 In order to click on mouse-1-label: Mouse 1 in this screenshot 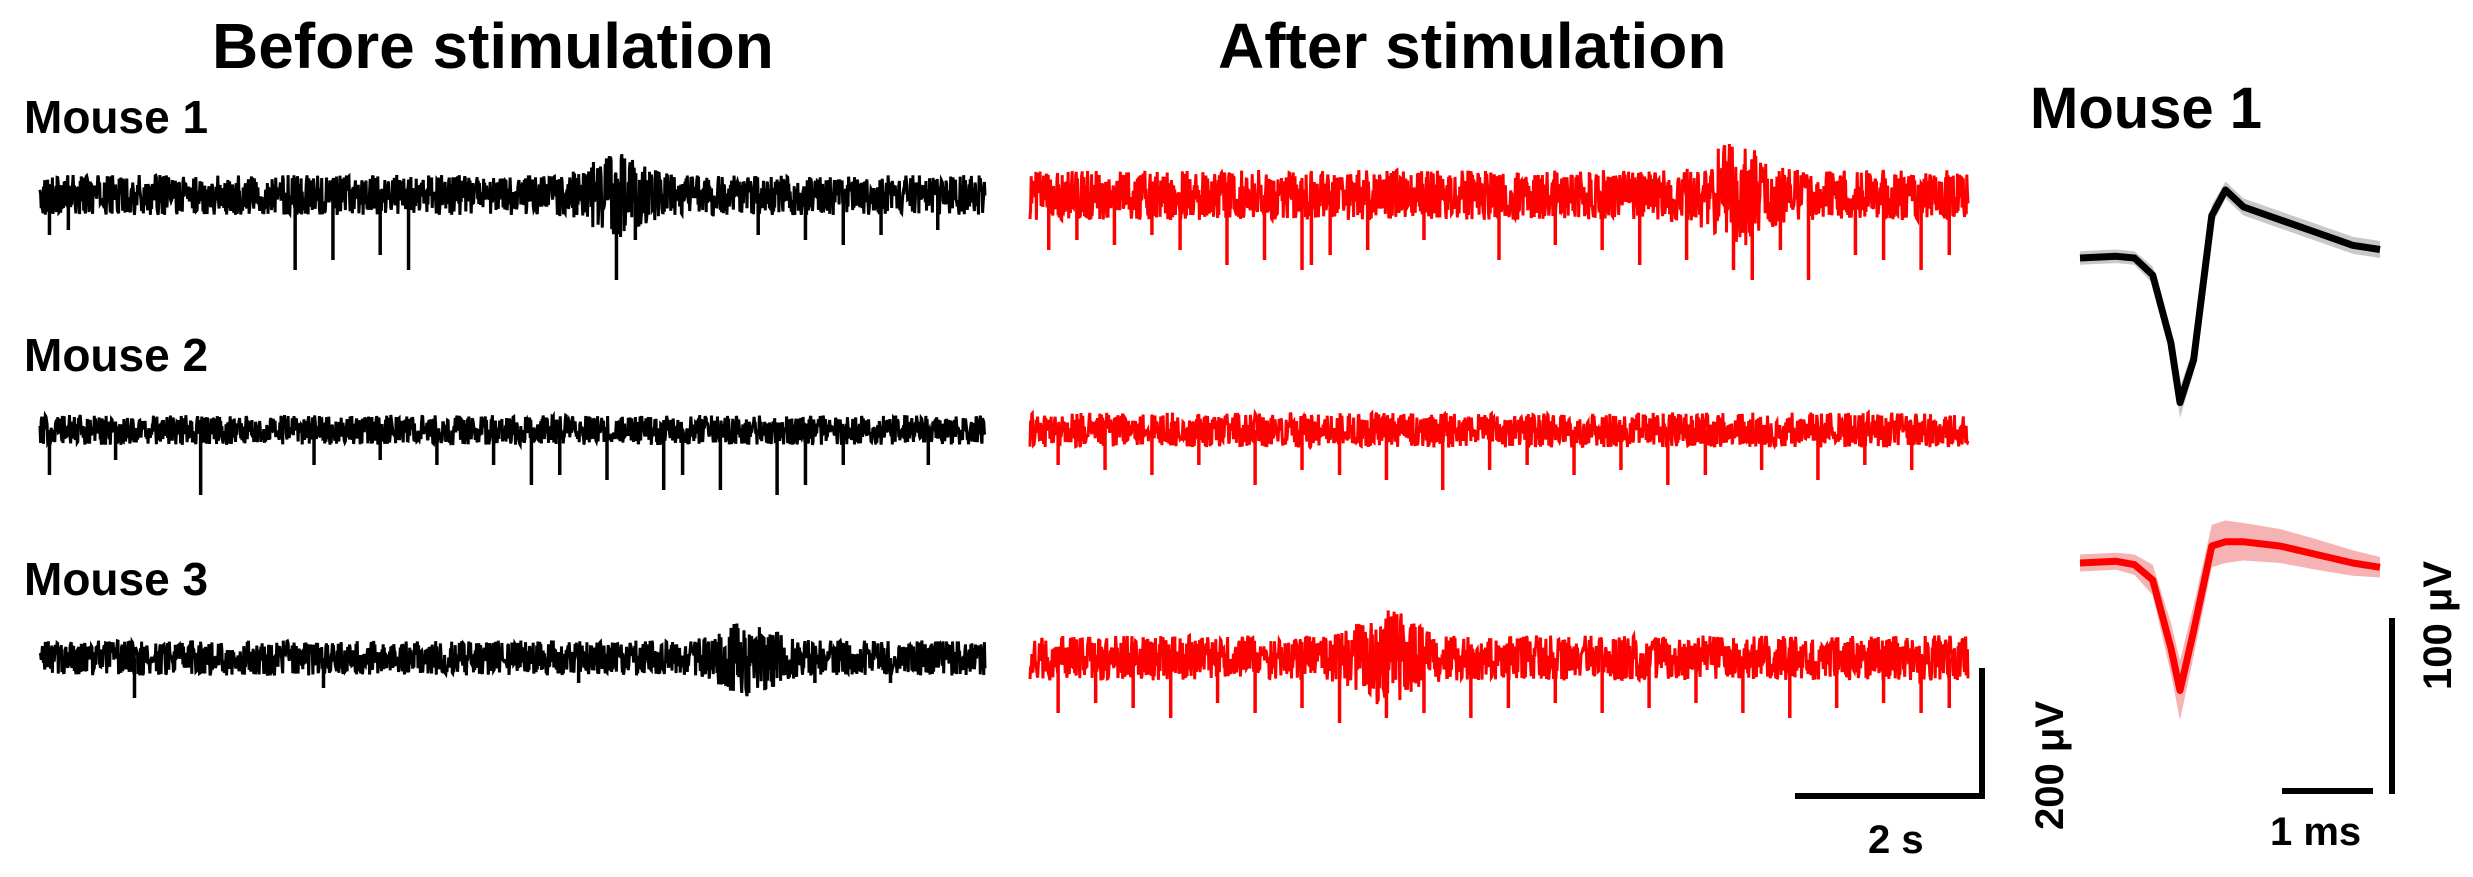, I will do `click(116, 117)`.